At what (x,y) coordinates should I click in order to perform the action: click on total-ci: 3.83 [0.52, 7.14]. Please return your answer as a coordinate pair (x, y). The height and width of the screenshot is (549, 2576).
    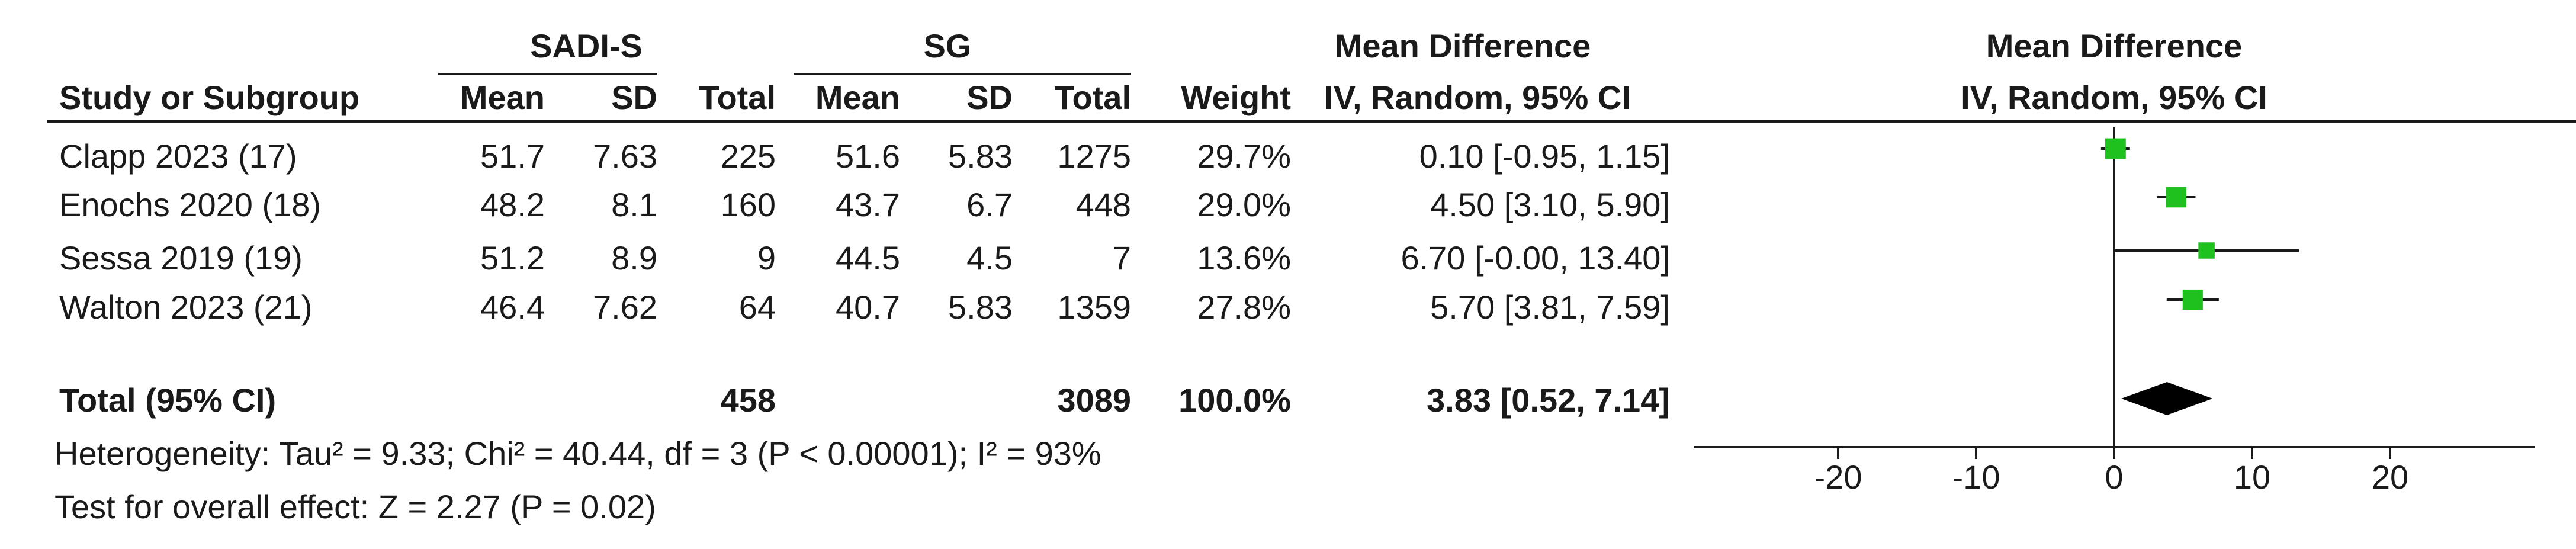
    Looking at the image, I should click on (1548, 400).